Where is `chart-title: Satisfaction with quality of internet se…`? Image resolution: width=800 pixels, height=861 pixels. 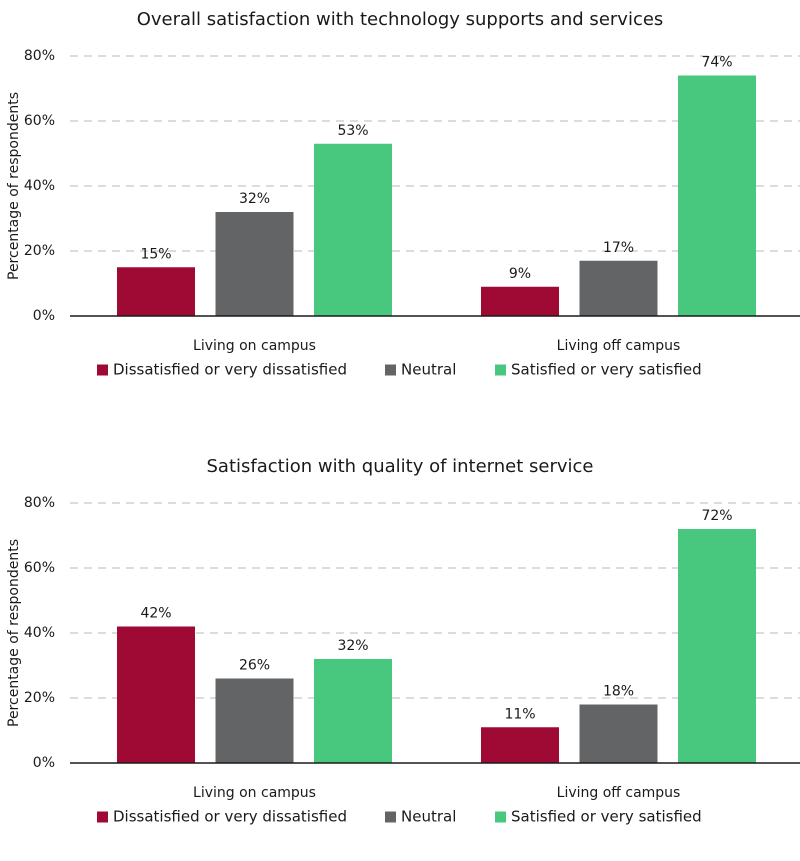
chart-title: Satisfaction with quality of internet se… is located at coordinates (400, 466).